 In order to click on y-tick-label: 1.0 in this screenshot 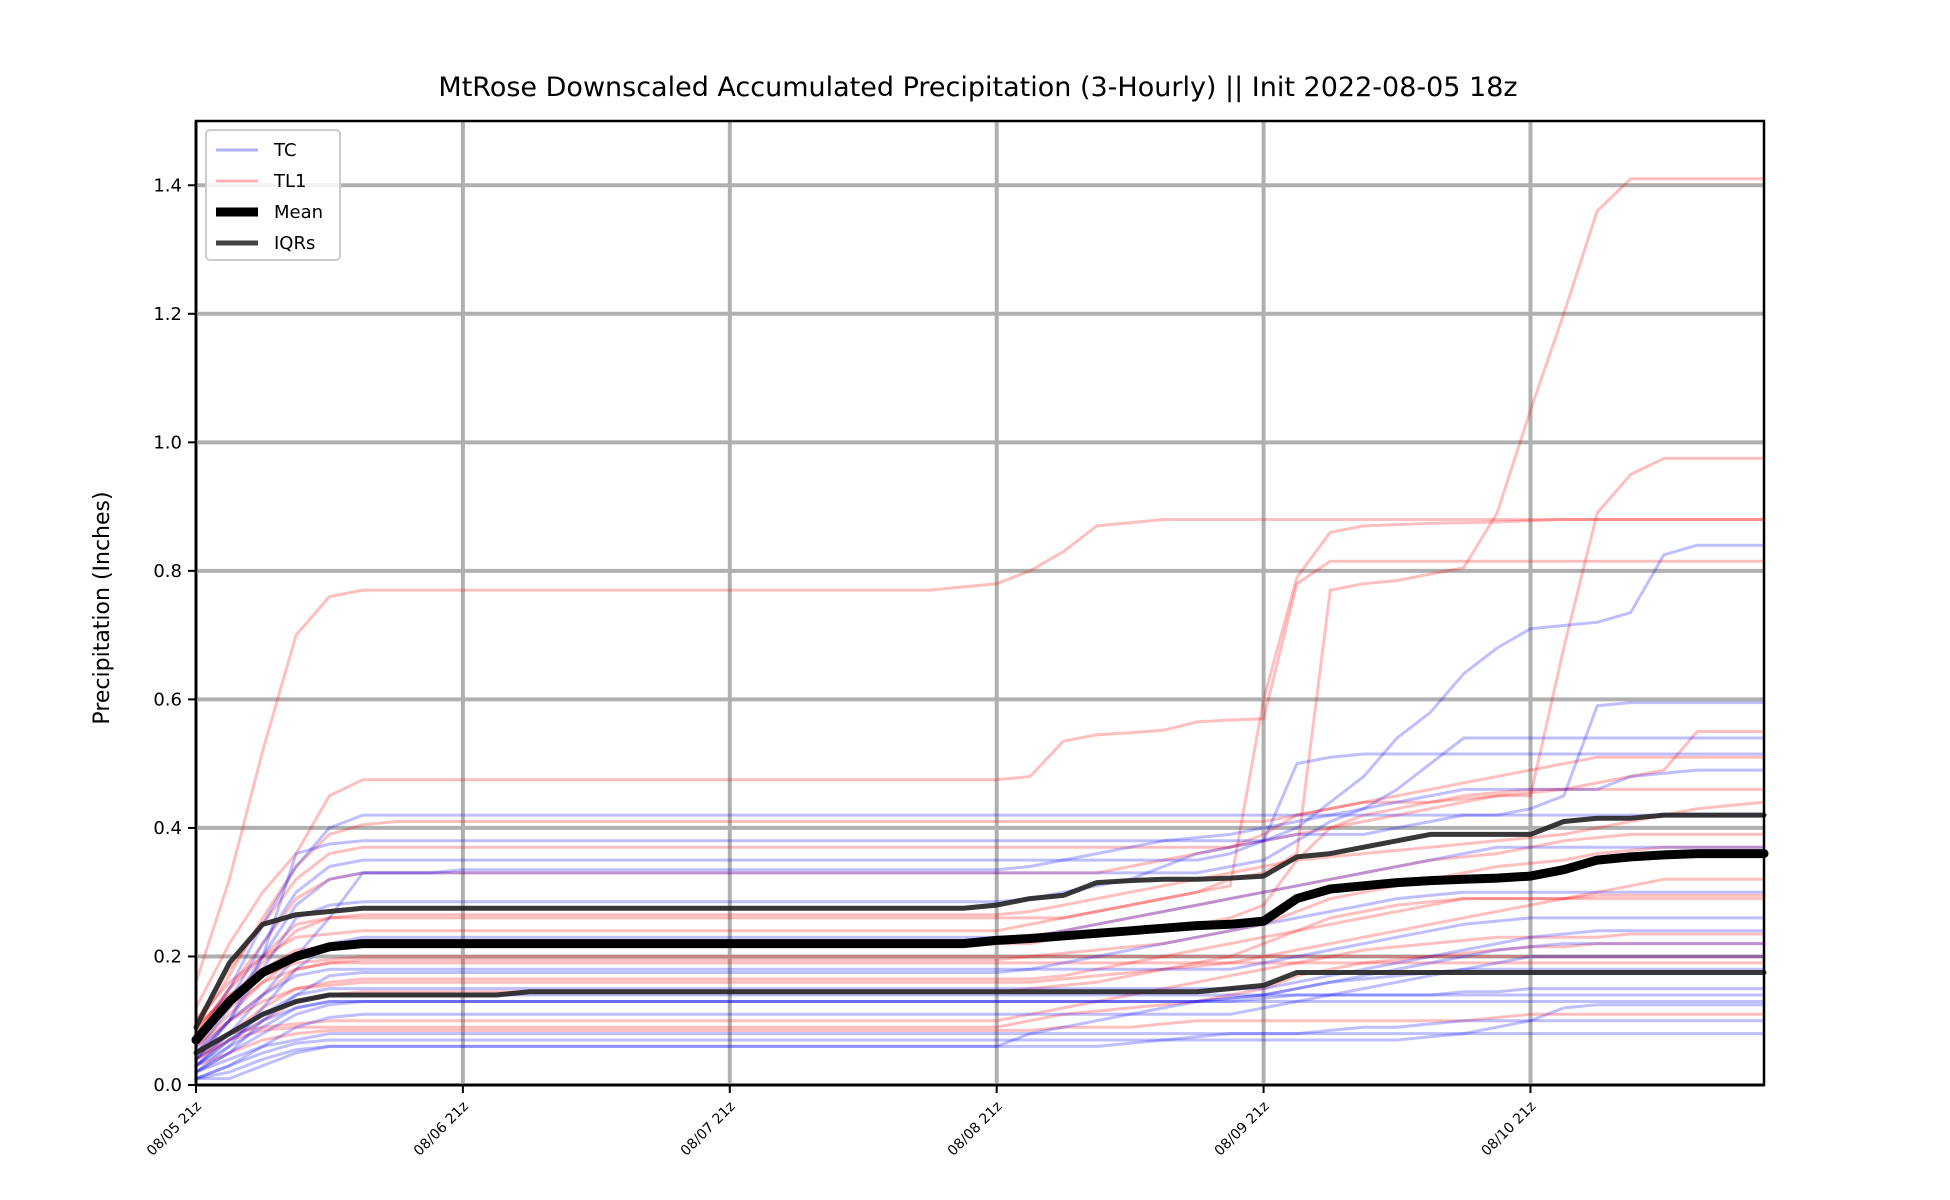, I will do `click(167, 442)`.